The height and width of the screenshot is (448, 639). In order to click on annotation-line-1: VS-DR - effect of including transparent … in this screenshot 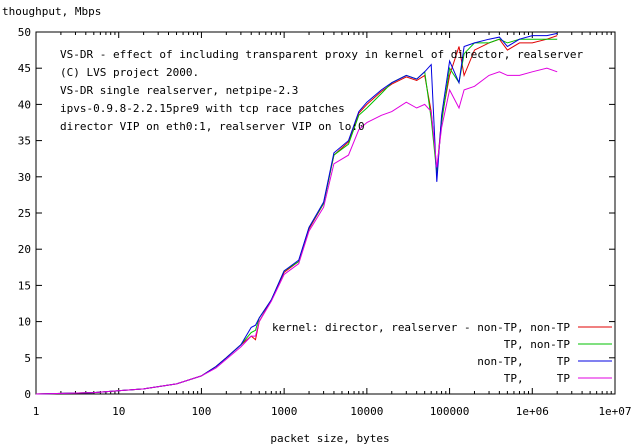, I will do `click(322, 54)`.